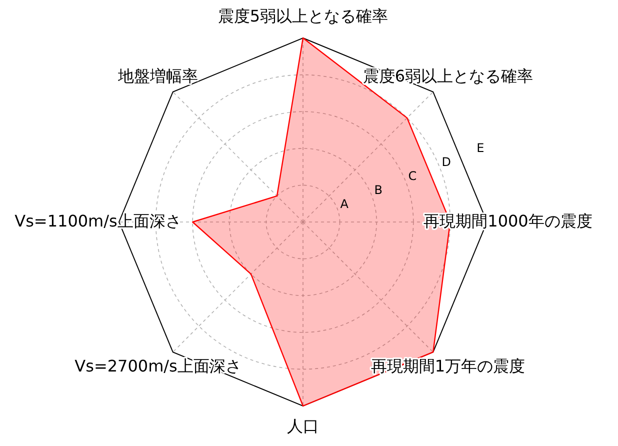 This screenshot has height=446, width=618. Describe the element at coordinates (412, 175) in the screenshot. I see `y-tick-label: C` at that location.